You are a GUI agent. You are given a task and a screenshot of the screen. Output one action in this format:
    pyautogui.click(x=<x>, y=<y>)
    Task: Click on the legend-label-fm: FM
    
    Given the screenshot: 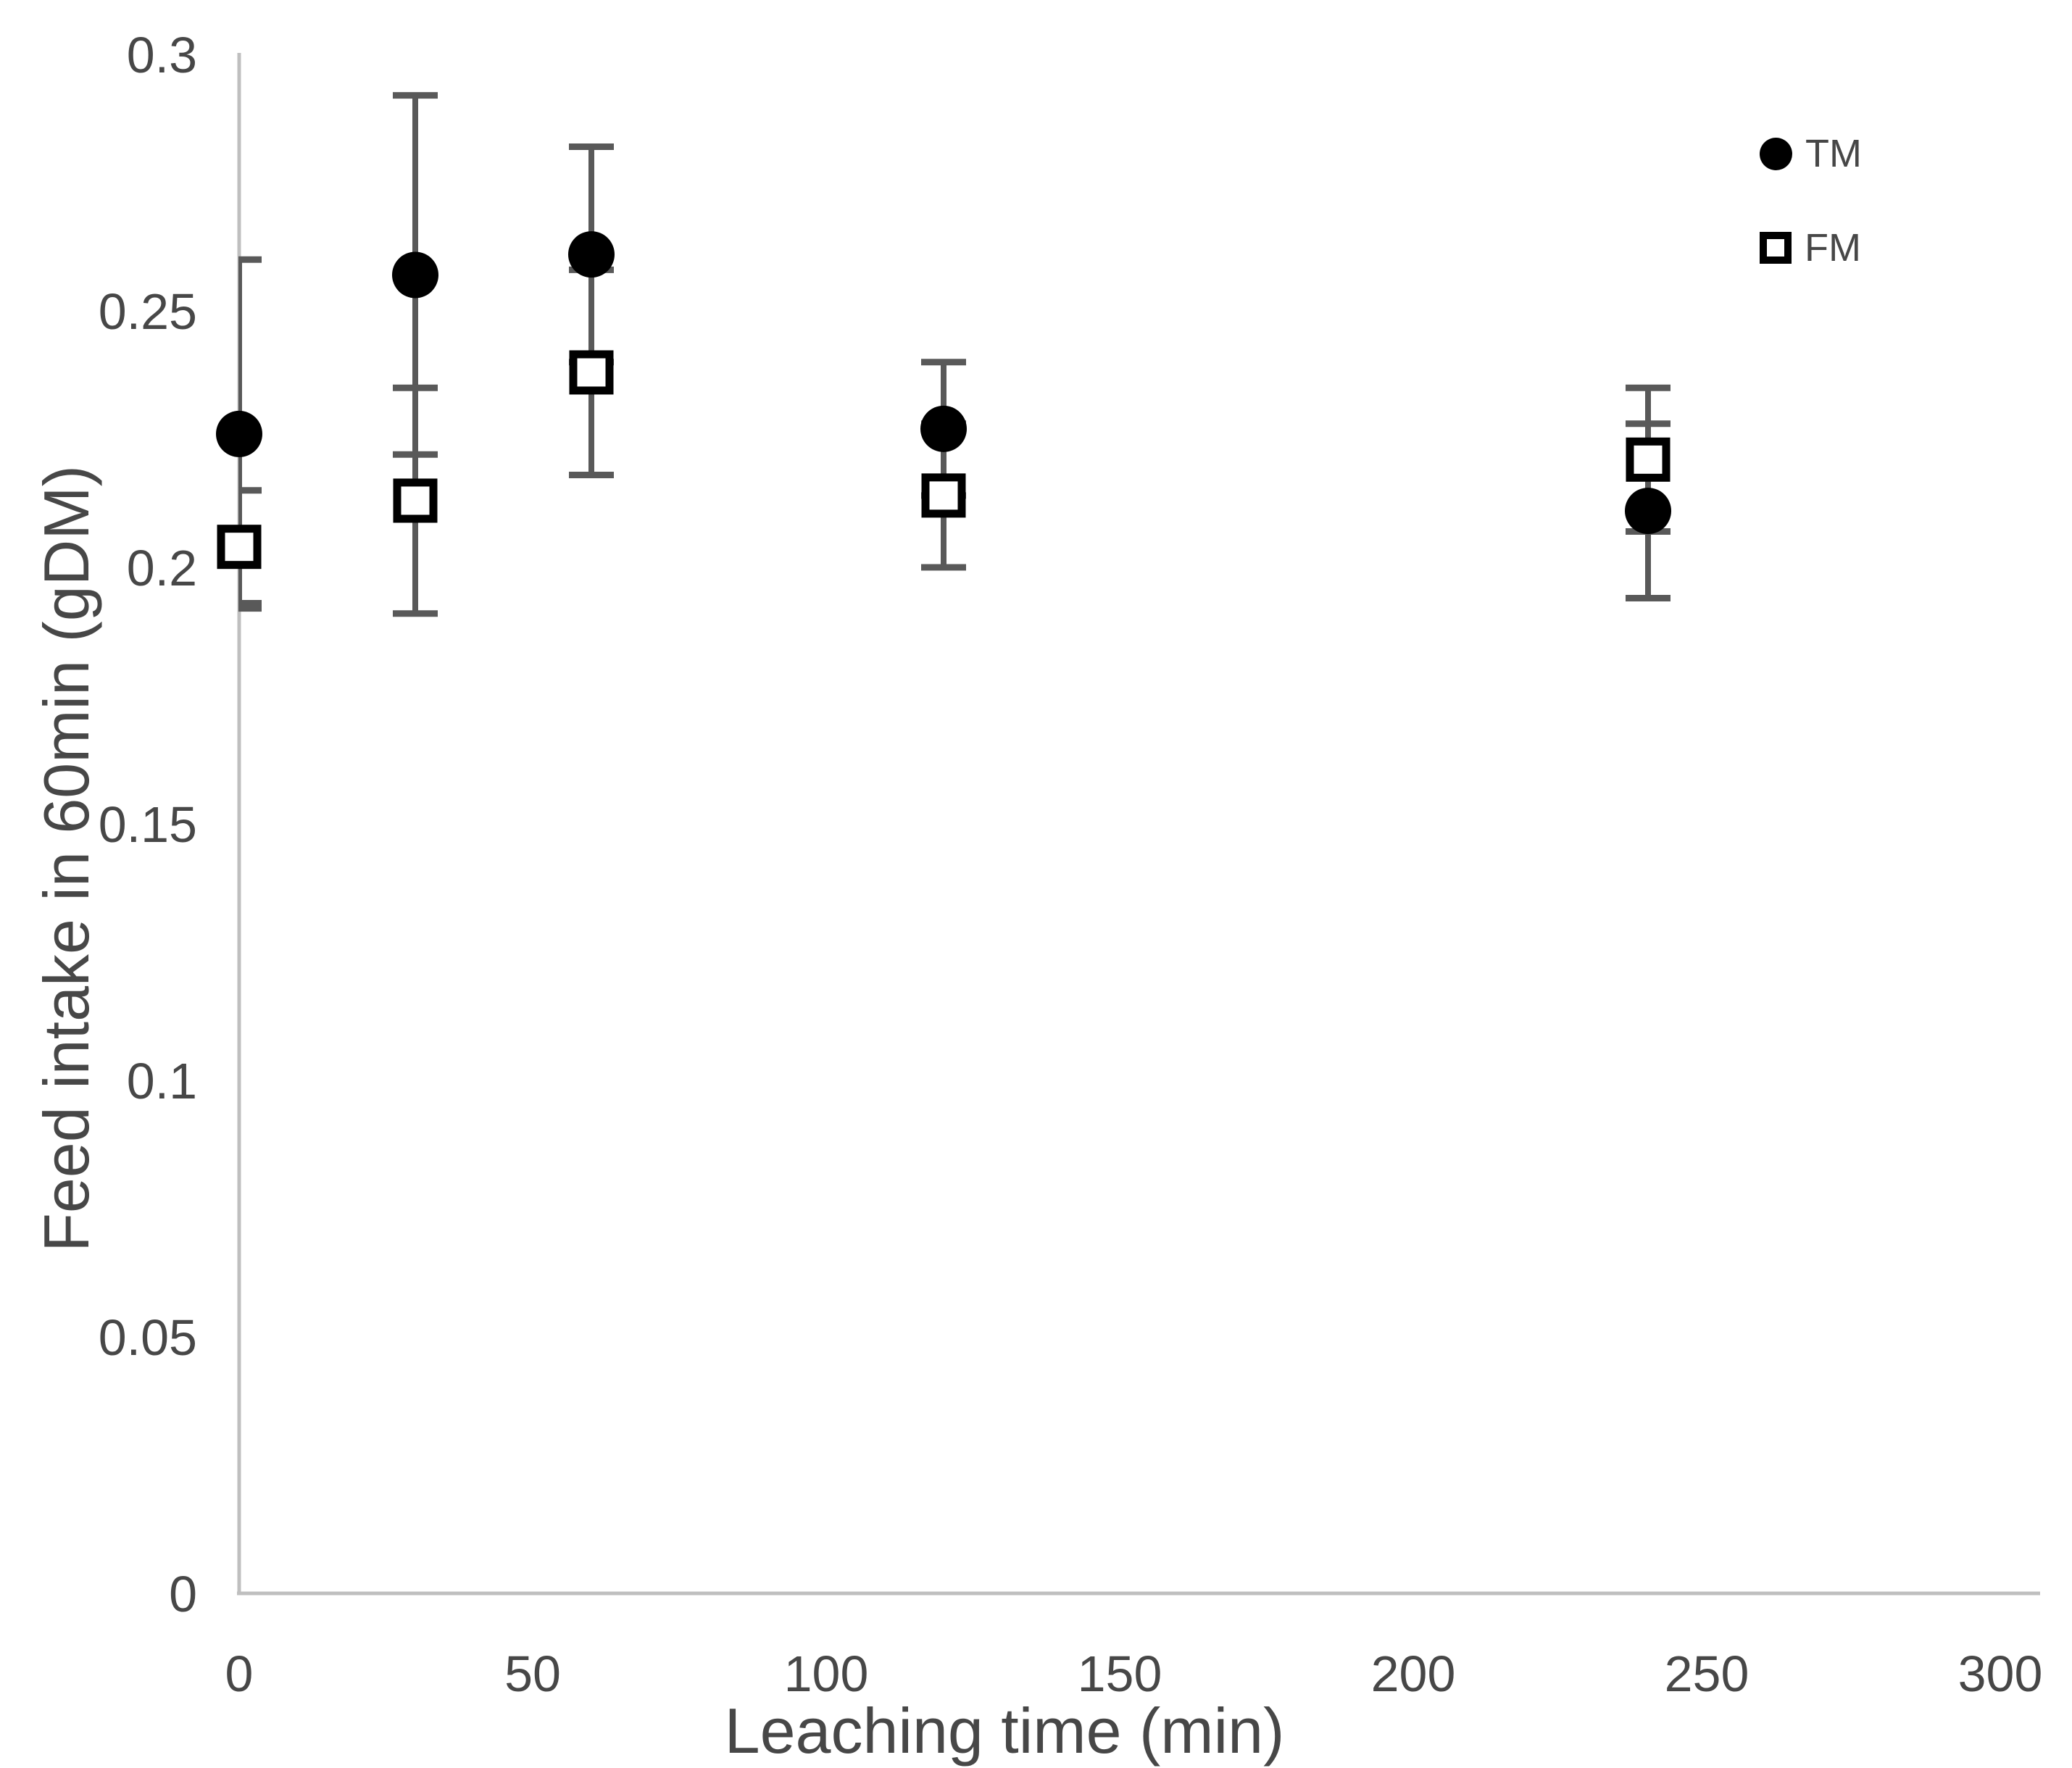 What is the action you would take?
    pyautogui.click(x=1833, y=248)
    